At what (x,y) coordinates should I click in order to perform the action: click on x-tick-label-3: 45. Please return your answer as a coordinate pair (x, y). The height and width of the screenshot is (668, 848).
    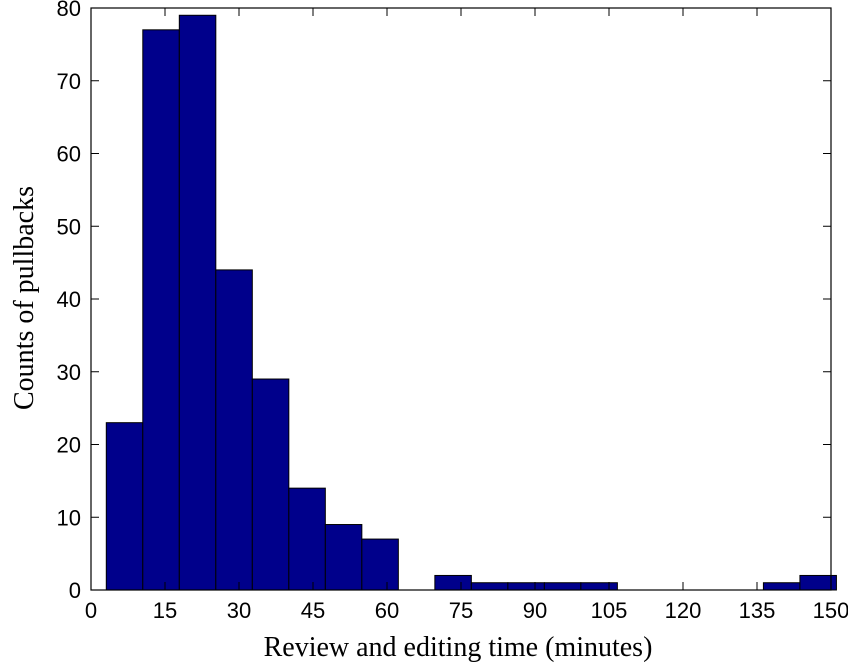
    Looking at the image, I should click on (313, 610).